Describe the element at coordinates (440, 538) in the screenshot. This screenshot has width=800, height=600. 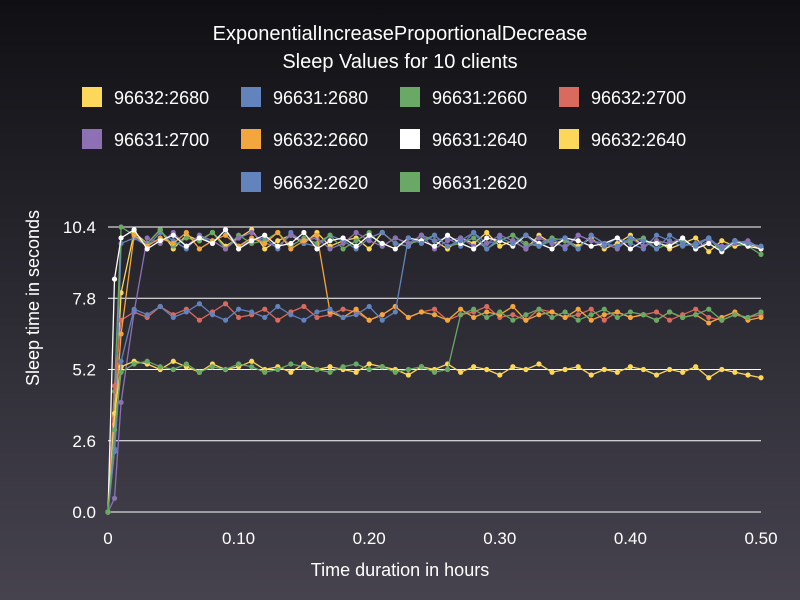
I see `x-axis-ticks: 0 0.10 0.20 0.30 0.40 0.50` at that location.